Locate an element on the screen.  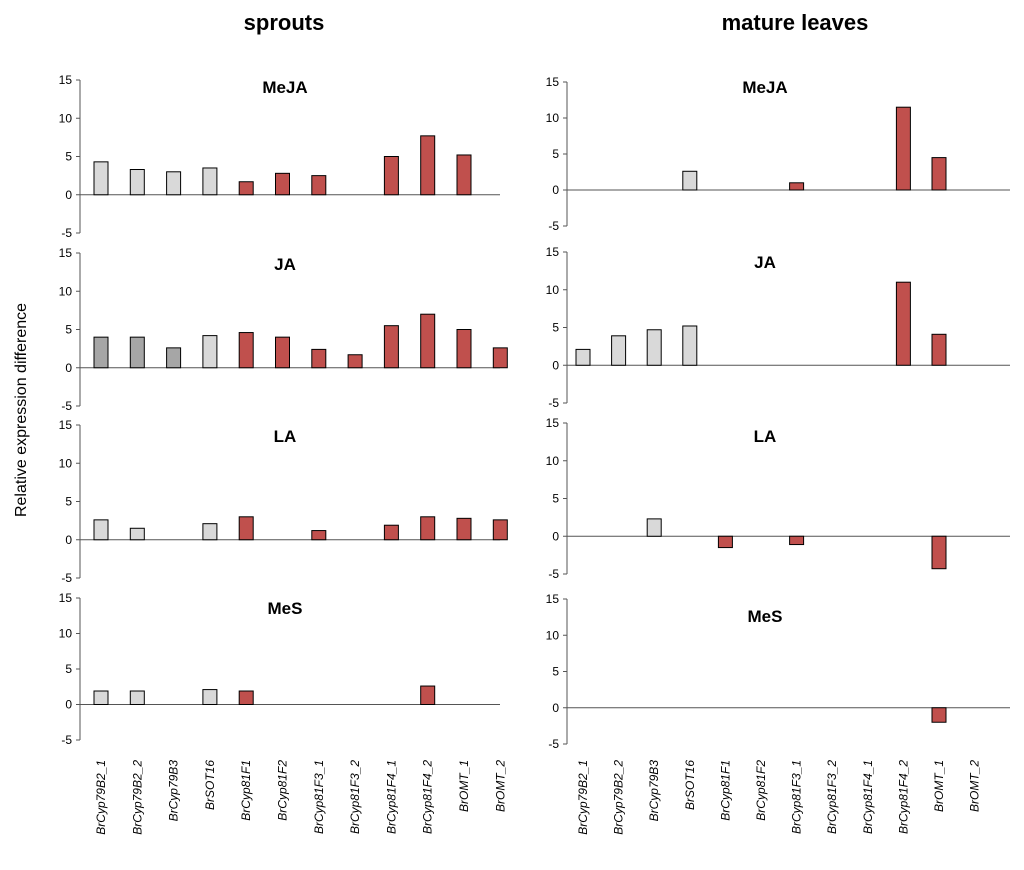
panel-sprouts-mes: 15 10 5 0 -5 MeS is located at coordinates (279, 669).